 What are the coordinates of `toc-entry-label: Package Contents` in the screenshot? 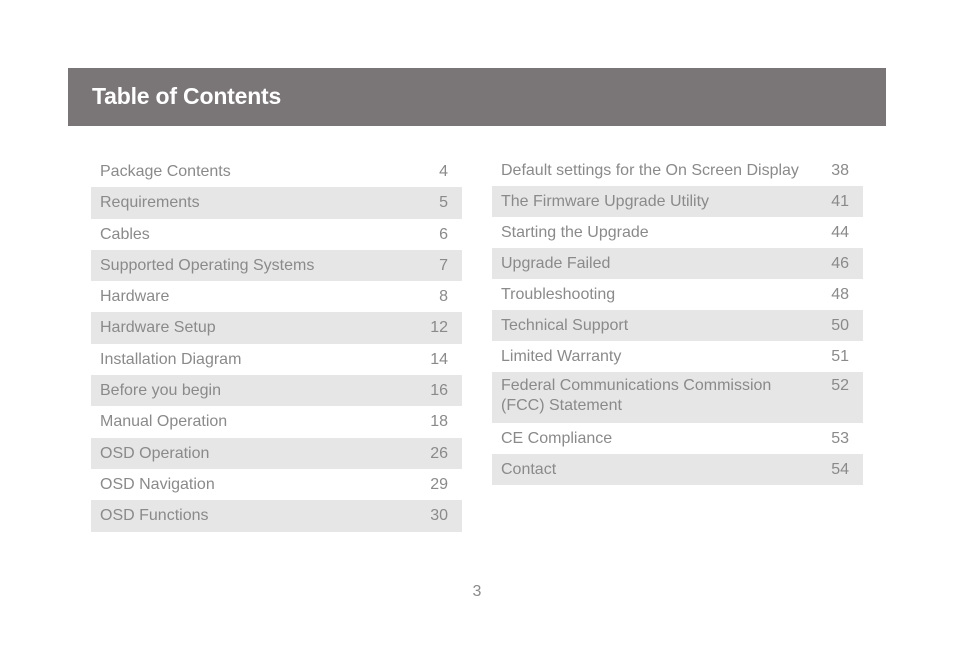 It's located at (165, 171).